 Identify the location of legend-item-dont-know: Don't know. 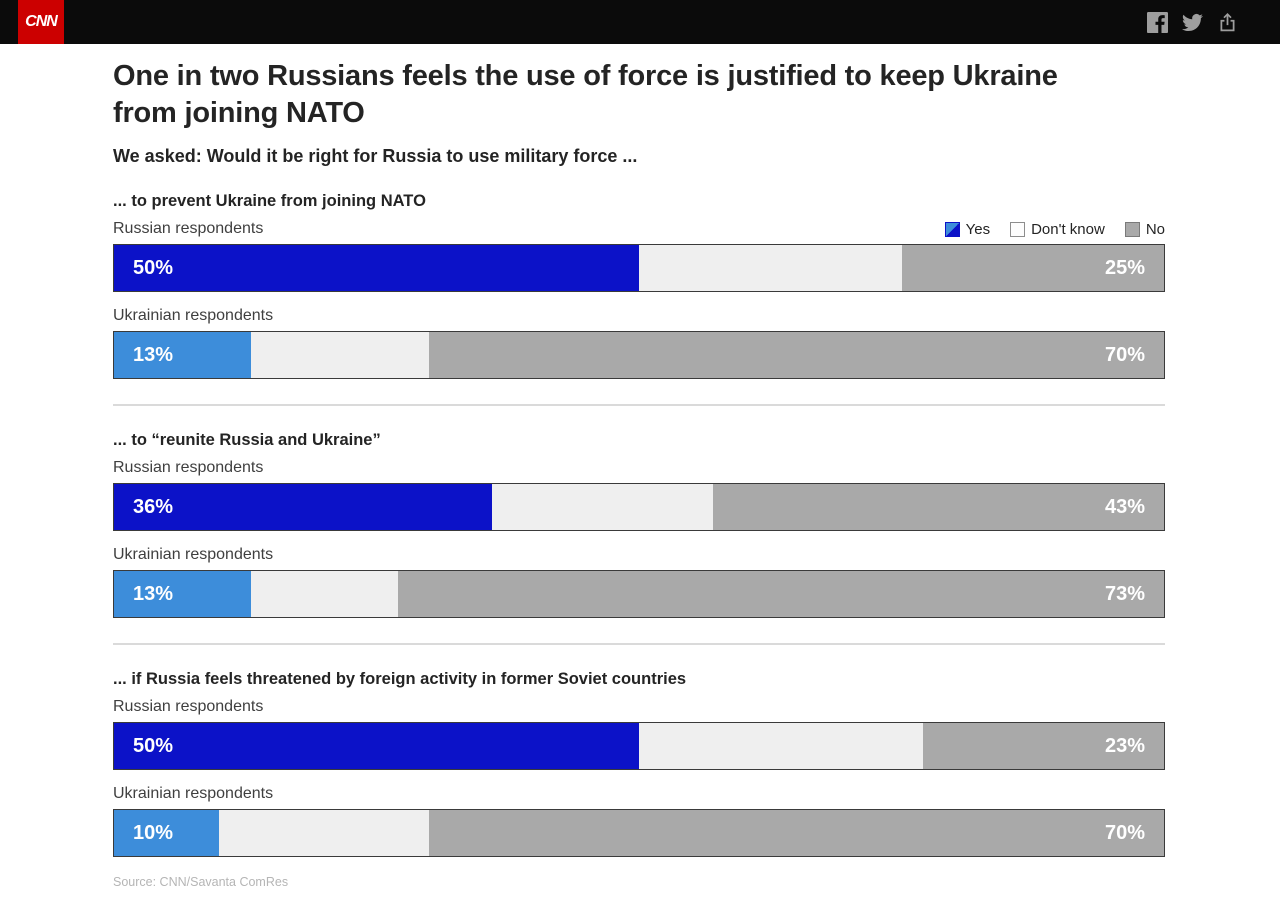
(1057, 229).